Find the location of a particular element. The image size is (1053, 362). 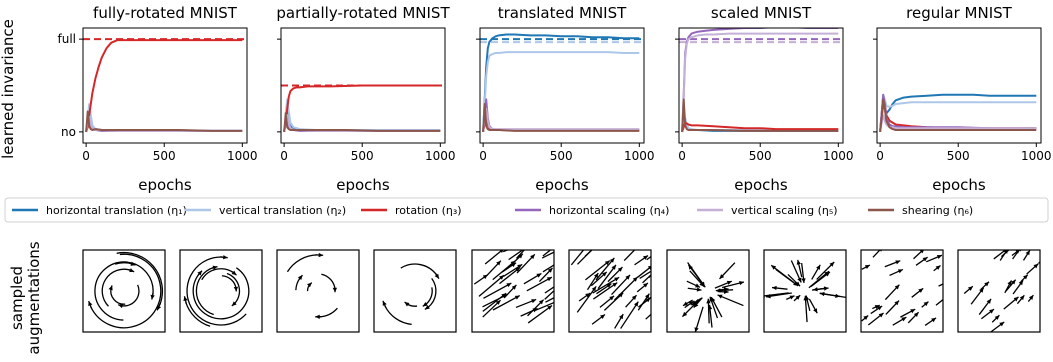

legend-label: vertical scaling (η₅) is located at coordinates (784, 210).